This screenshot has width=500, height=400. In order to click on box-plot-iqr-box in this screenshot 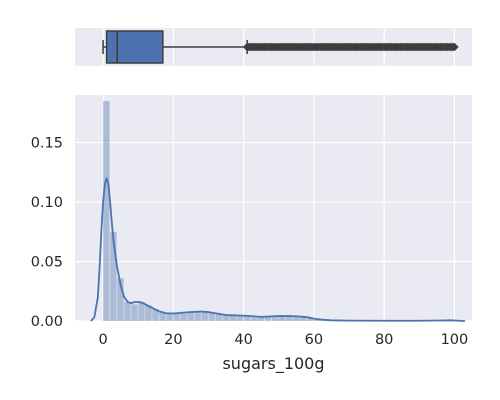, I will do `click(135, 47)`.